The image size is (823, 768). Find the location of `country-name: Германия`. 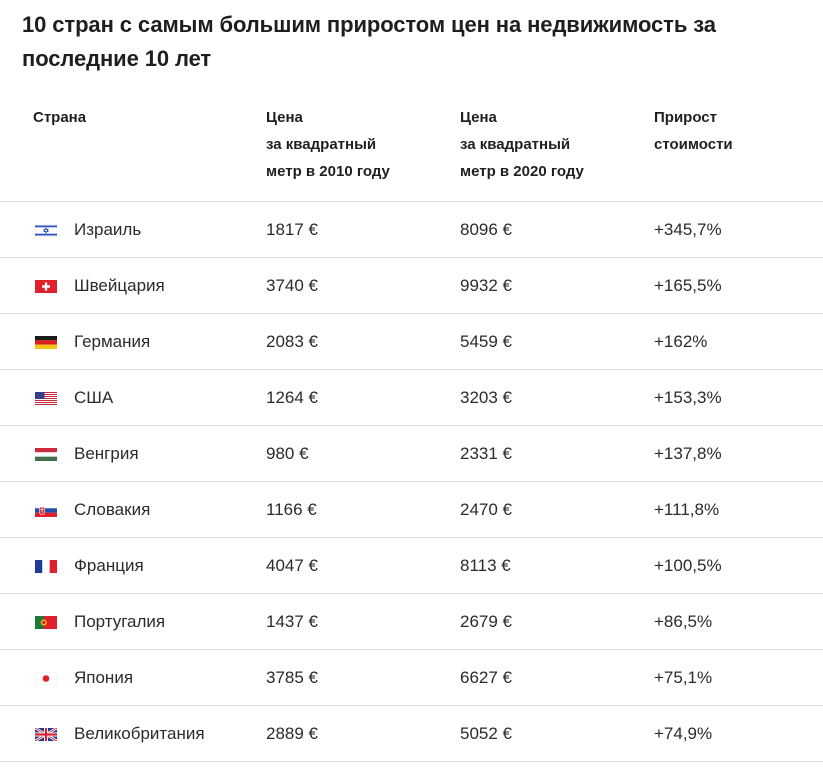

country-name: Германия is located at coordinates (112, 341).